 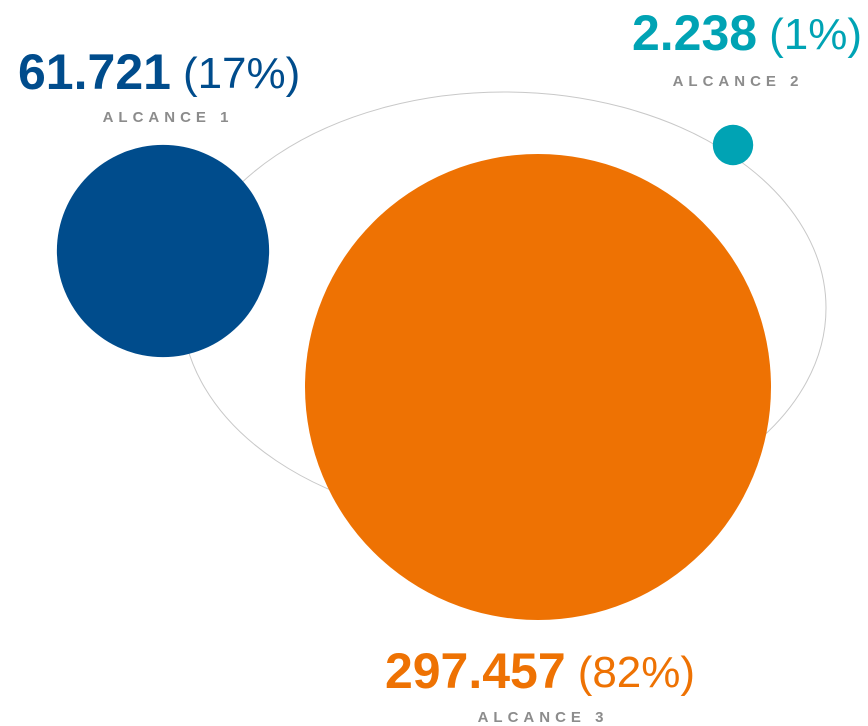 I want to click on share-label: (17%), so click(x=241, y=73).